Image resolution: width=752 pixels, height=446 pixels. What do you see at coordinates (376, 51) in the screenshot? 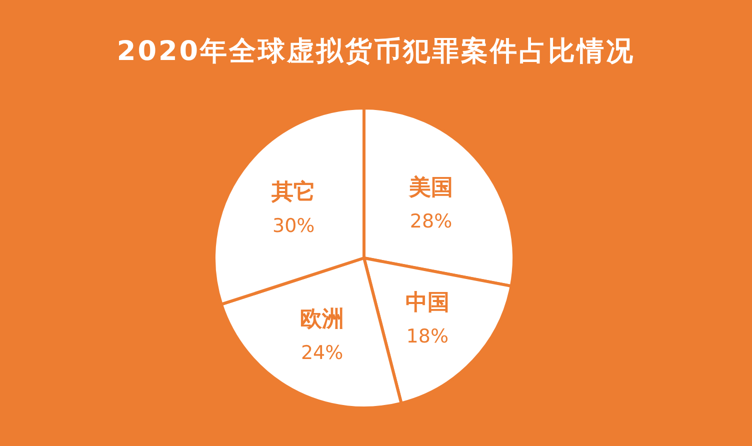
I see `title: 2020年全球虚拟货币犯罪案件占比情况` at bounding box center [376, 51].